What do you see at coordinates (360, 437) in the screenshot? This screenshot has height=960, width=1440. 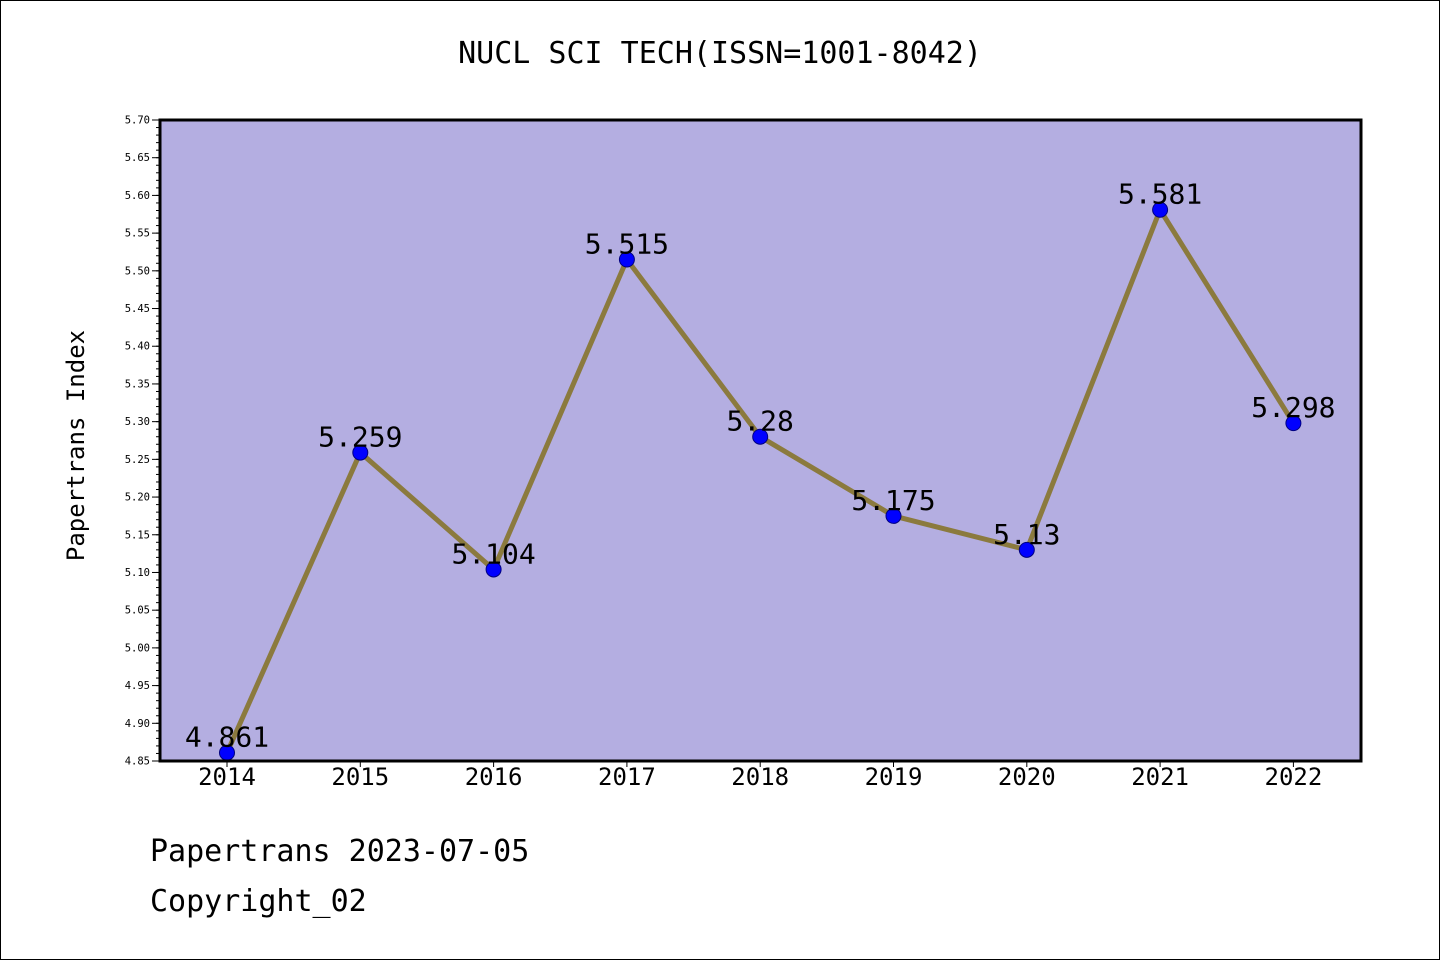 I see `data-label: 5.259` at bounding box center [360, 437].